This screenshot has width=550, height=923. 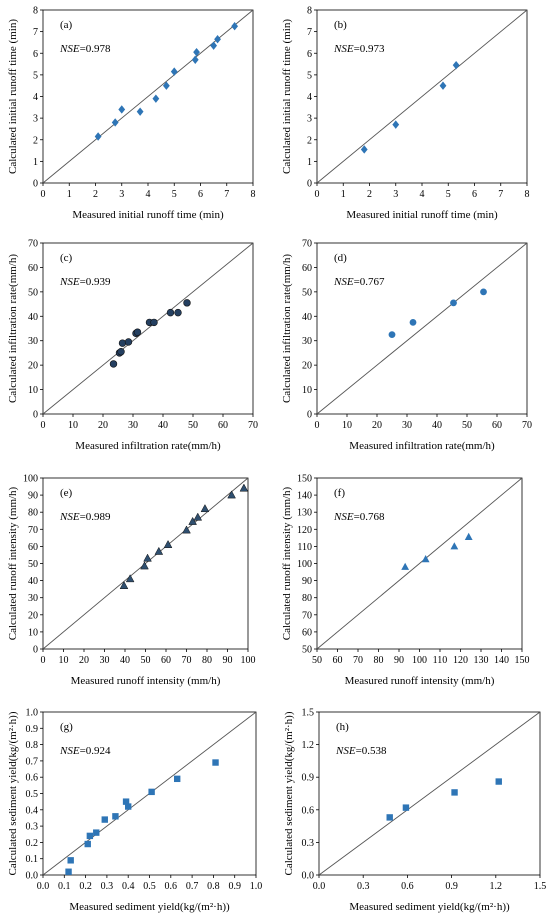 I want to click on x-axis-label: Measured initial runoff time (min), so click(x=422, y=215).